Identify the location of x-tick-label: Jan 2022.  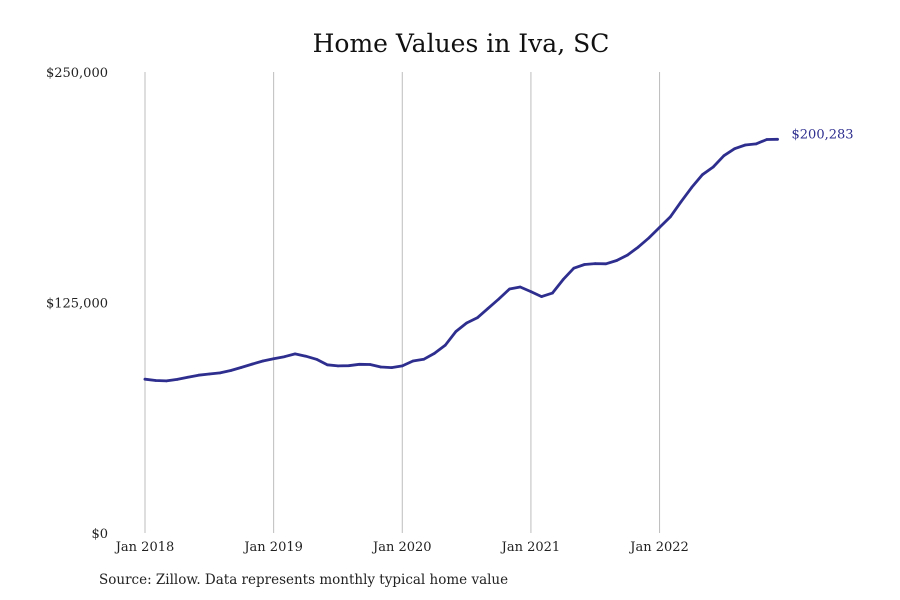
(658, 547).